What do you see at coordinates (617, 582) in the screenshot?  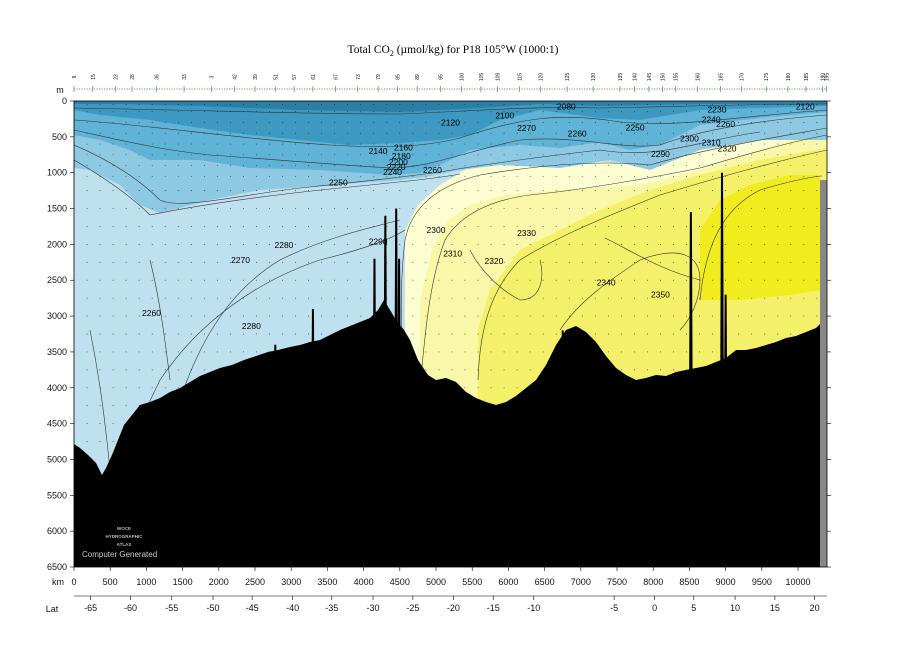 I see `x-tick-label: 7500` at bounding box center [617, 582].